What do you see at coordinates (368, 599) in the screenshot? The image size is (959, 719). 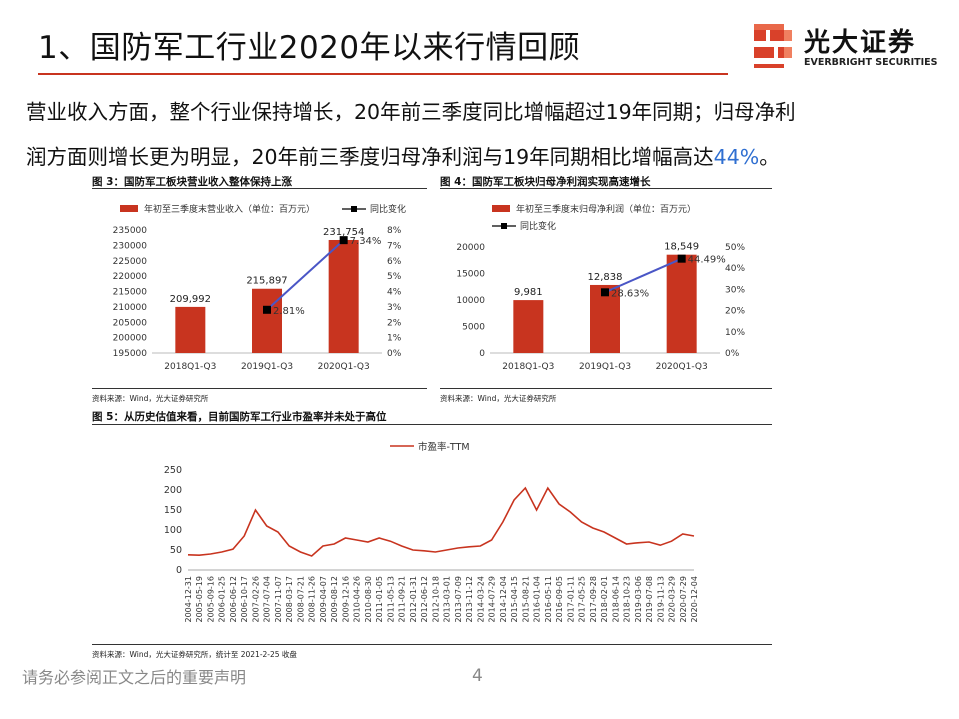 I see `fig5-x-tick: 2010-08-30` at bounding box center [368, 599].